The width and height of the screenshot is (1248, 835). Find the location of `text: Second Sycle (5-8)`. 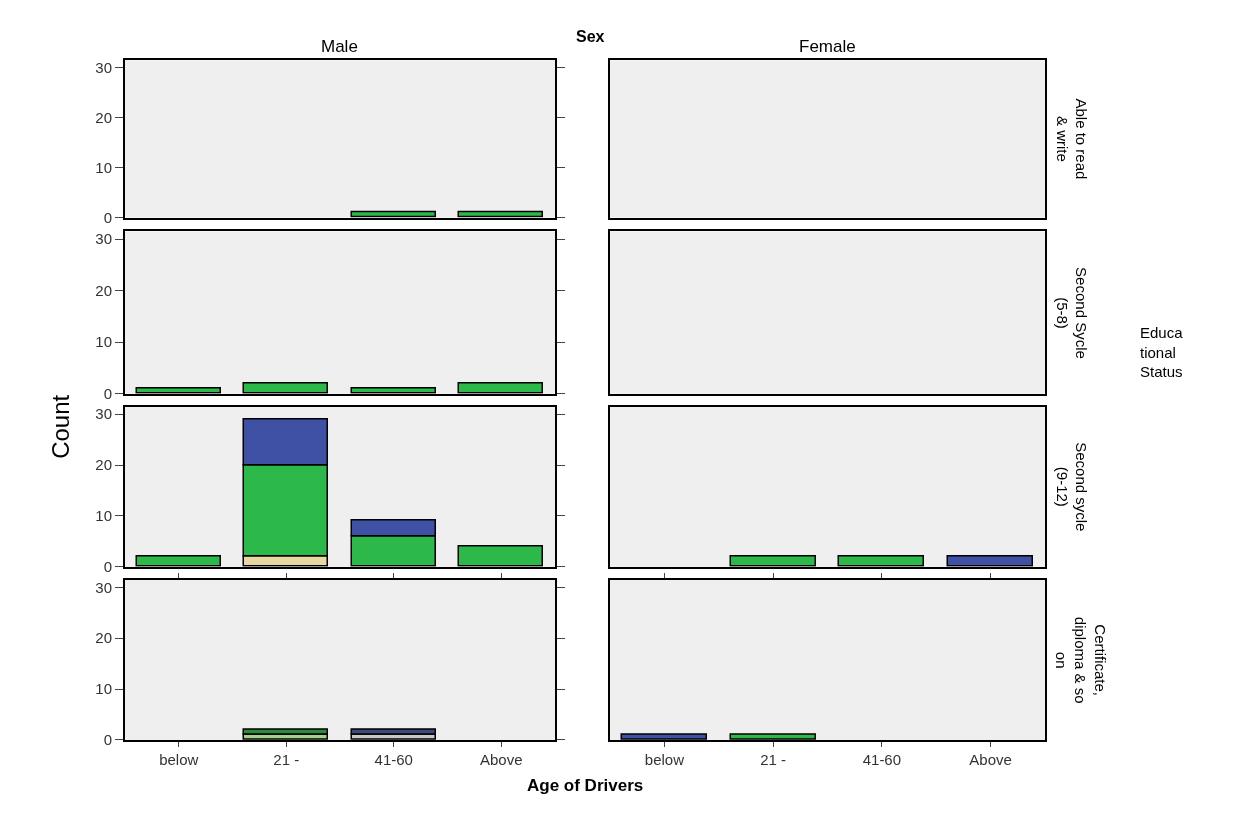

text: Second Sycle (5-8) is located at coordinates (1072, 313).